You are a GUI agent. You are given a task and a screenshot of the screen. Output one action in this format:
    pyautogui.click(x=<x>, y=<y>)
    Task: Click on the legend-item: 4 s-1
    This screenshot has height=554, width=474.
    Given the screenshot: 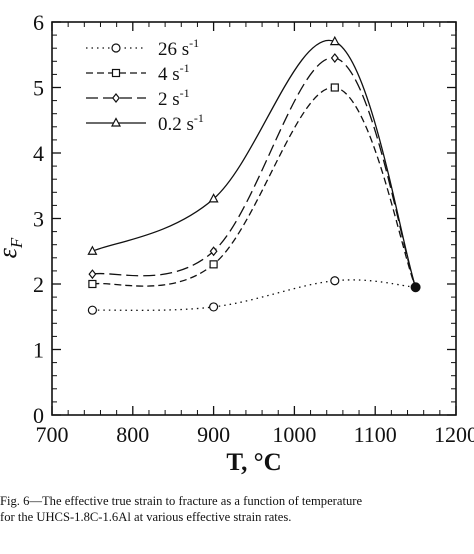 What is the action you would take?
    pyautogui.click(x=138, y=73)
    